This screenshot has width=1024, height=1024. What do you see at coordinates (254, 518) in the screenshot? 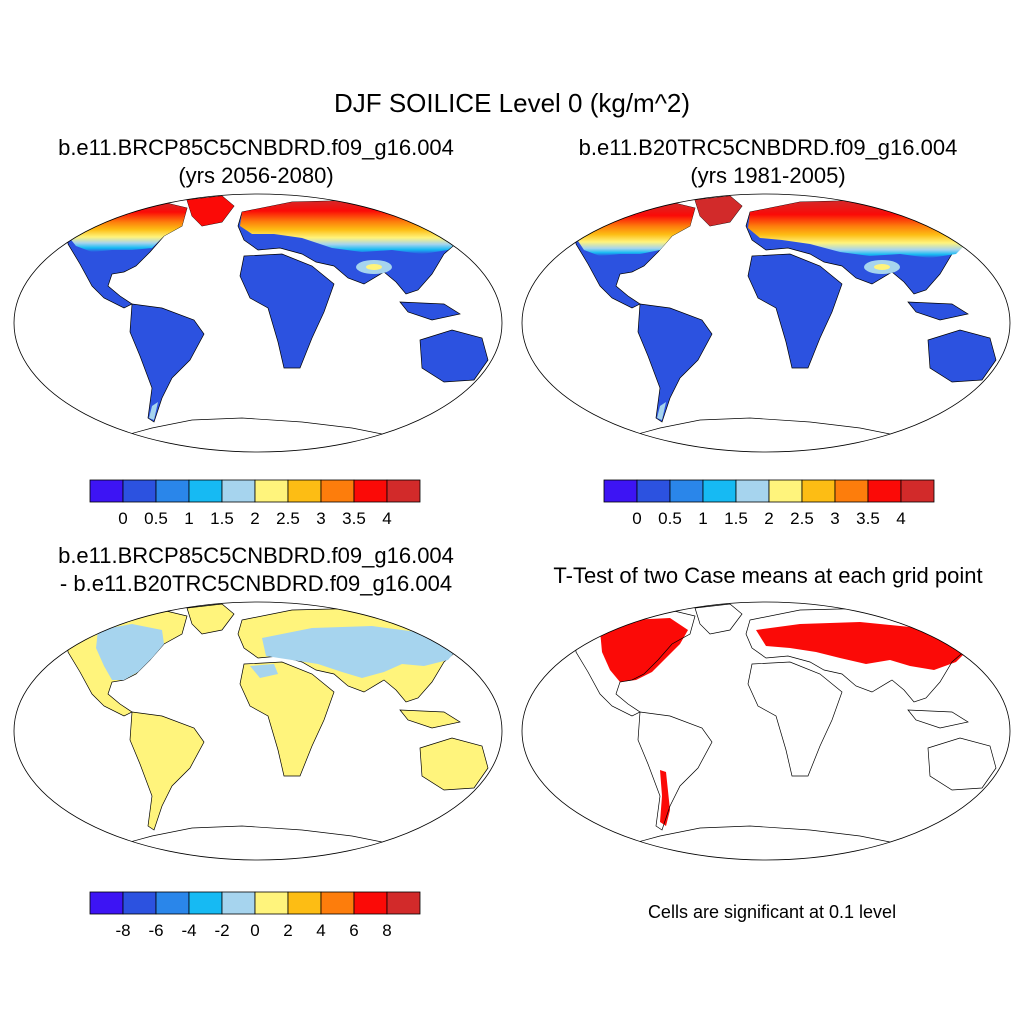
I see `colorbar-case-label-4: 2` at bounding box center [254, 518].